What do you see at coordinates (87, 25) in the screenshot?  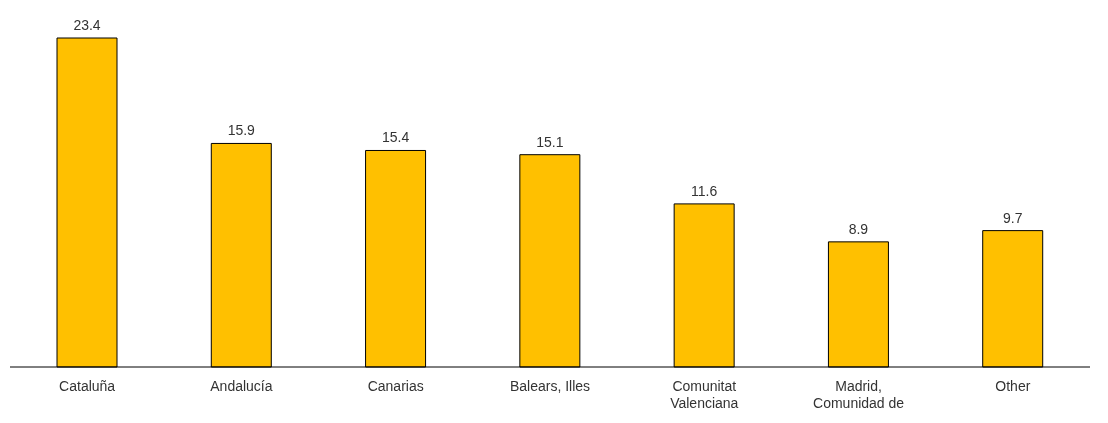 I see `data-label: 23.4` at bounding box center [87, 25].